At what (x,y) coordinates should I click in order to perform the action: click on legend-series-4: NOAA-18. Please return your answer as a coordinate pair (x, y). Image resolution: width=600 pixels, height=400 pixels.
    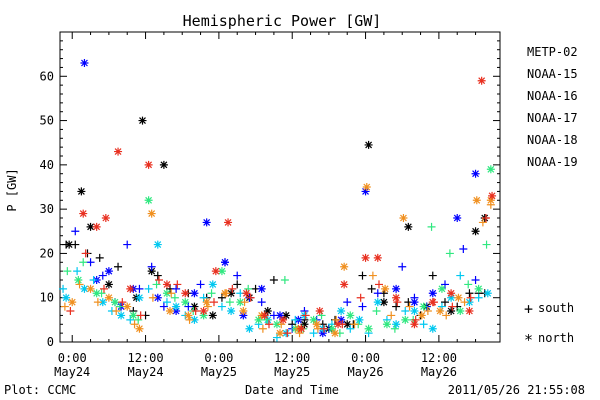
    Looking at the image, I should click on (552, 140).